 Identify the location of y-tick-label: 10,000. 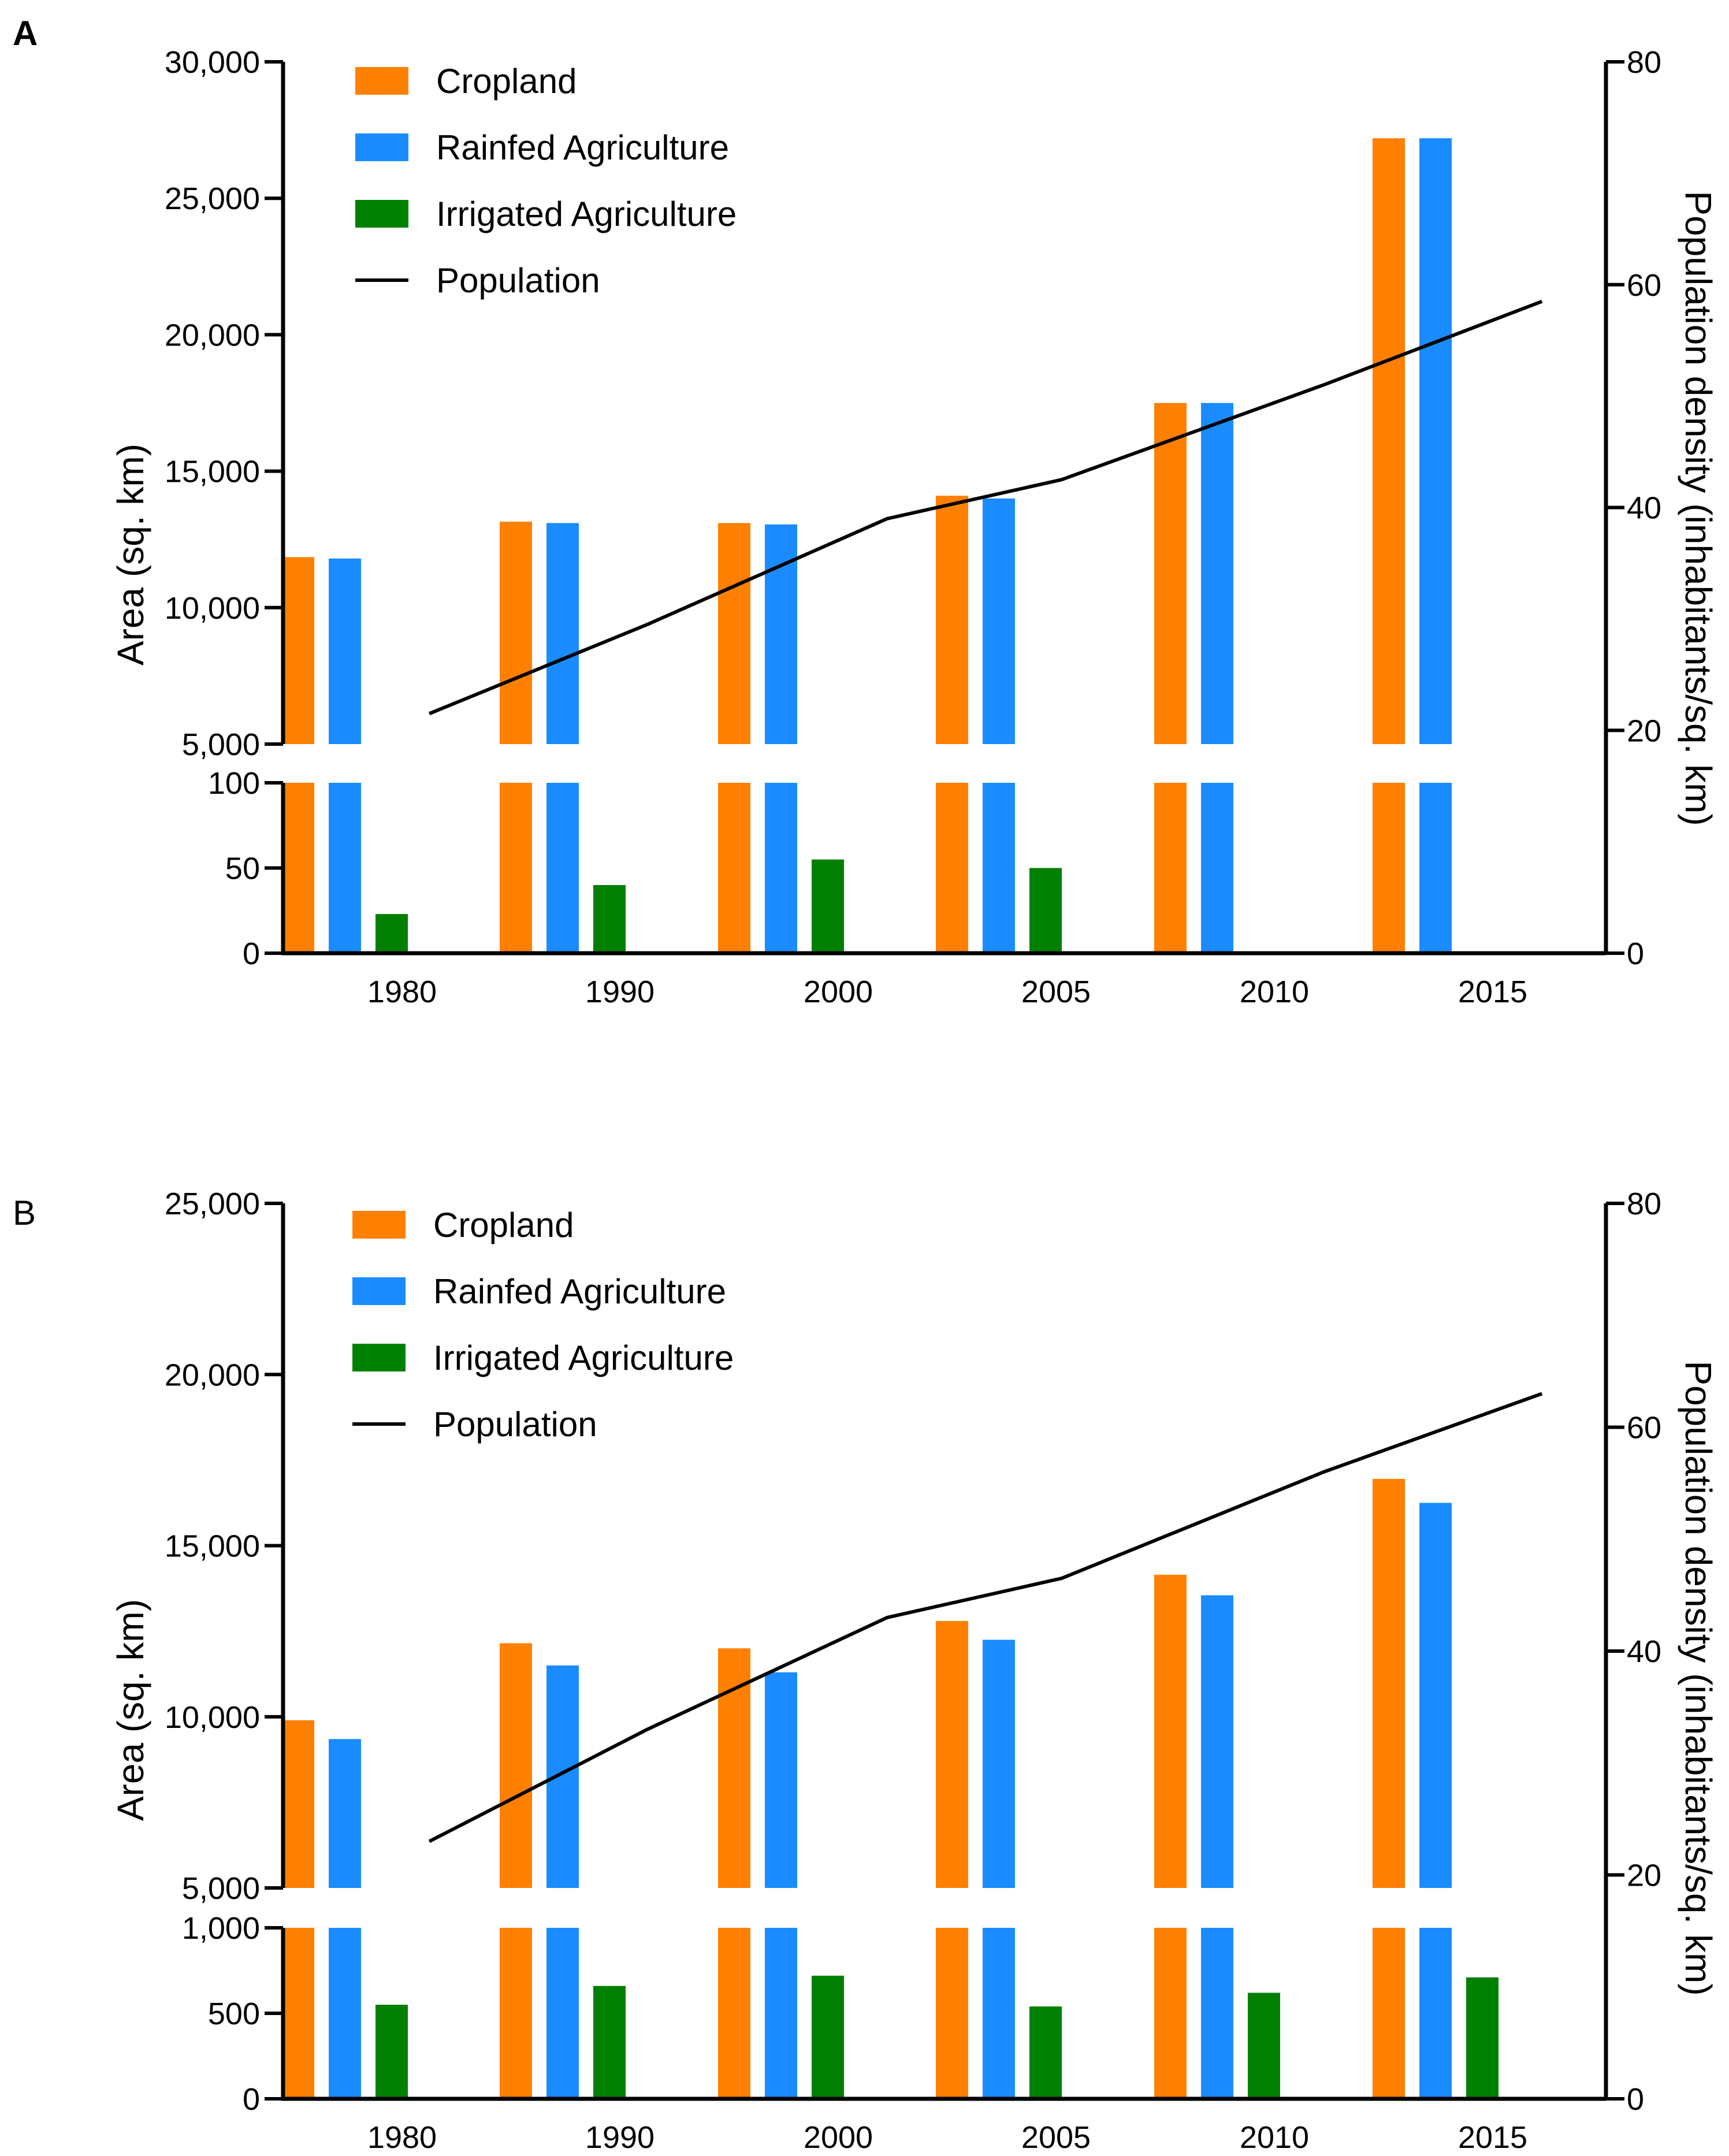
(212, 1717).